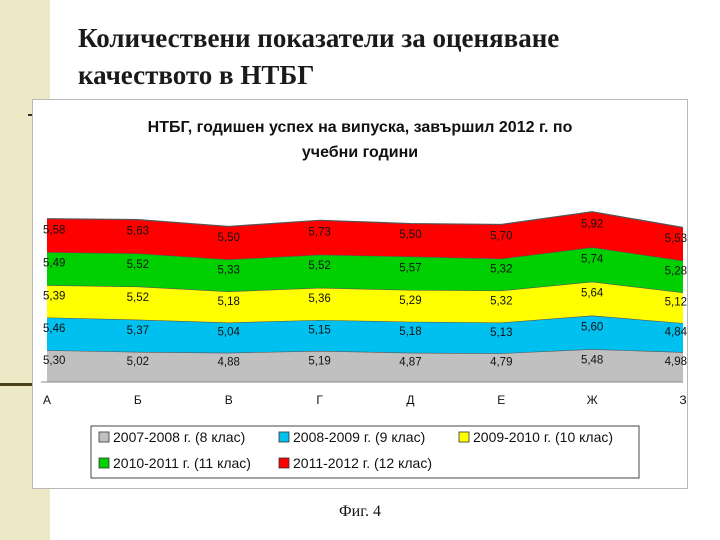 The width and height of the screenshot is (720, 540). Describe the element at coordinates (592, 224) in the screenshot. I see `data-label: 5,92` at that location.